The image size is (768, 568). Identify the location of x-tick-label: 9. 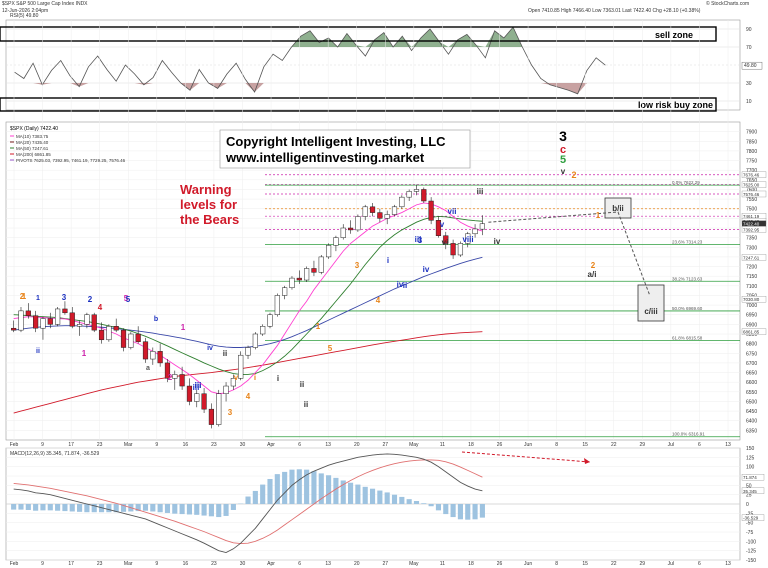
(42, 445).